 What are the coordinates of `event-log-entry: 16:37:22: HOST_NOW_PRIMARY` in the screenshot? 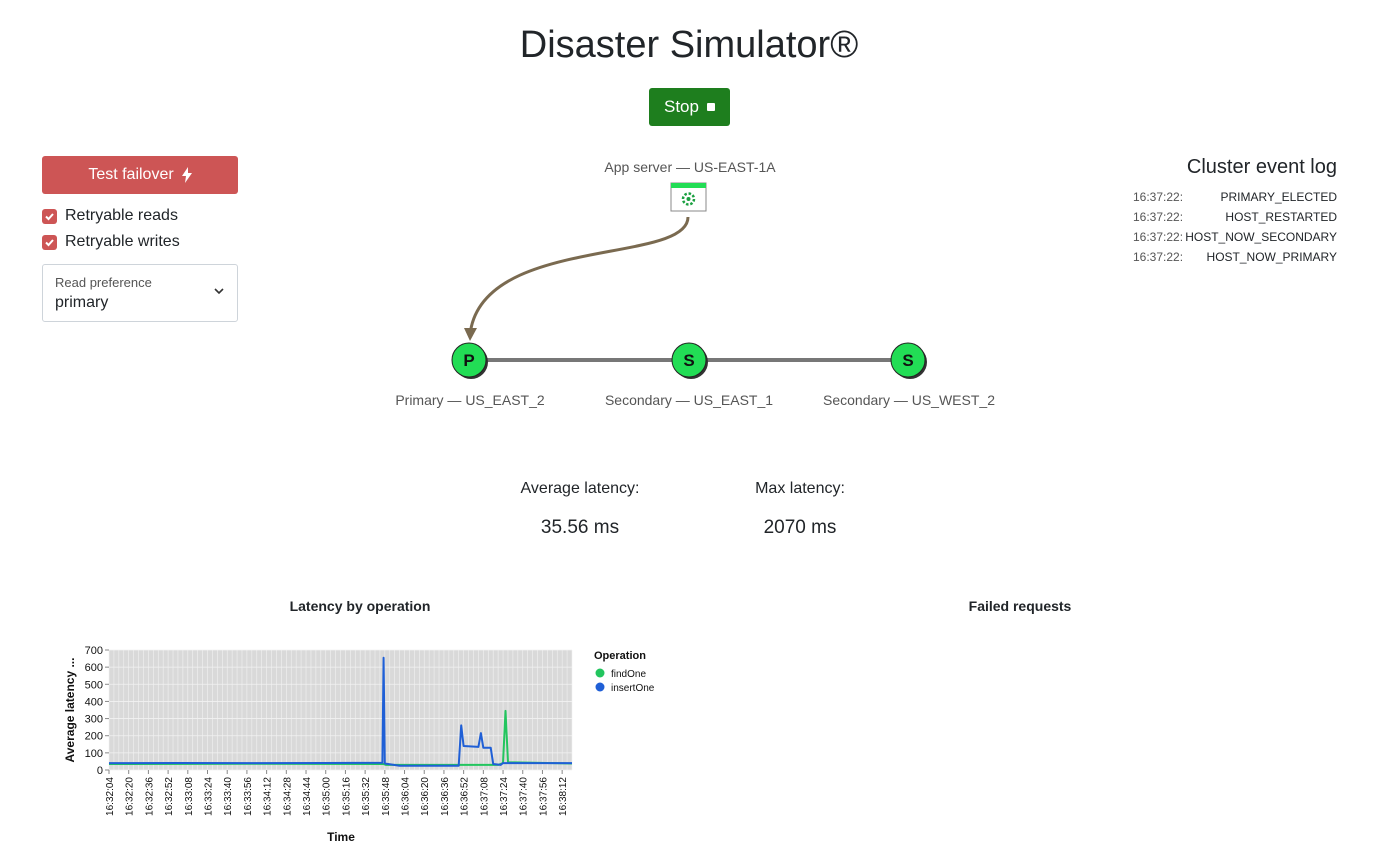 It's located at (1235, 257).